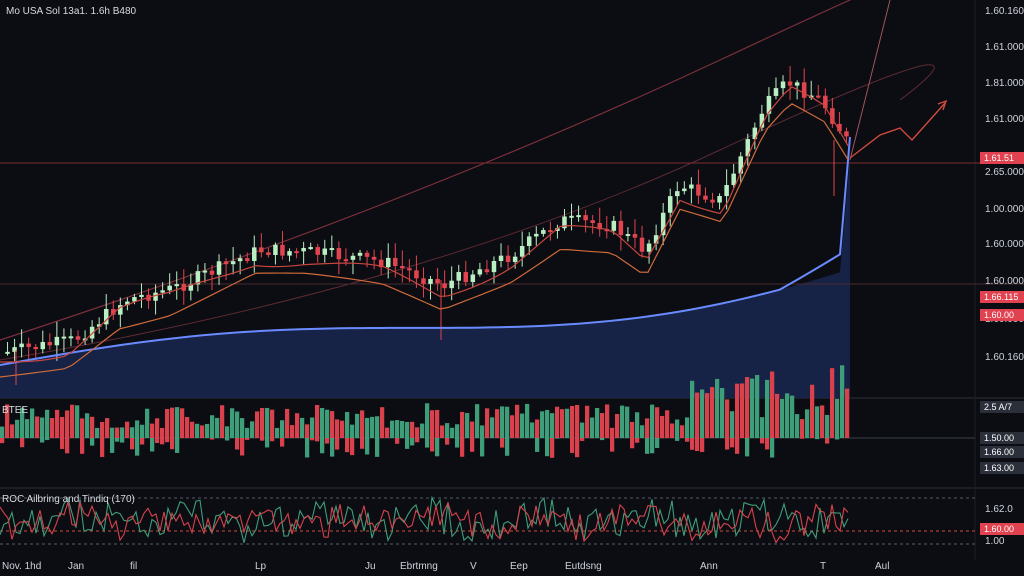  What do you see at coordinates (1002, 158) in the screenshot?
I see `price-tag: 1.61.51` at bounding box center [1002, 158].